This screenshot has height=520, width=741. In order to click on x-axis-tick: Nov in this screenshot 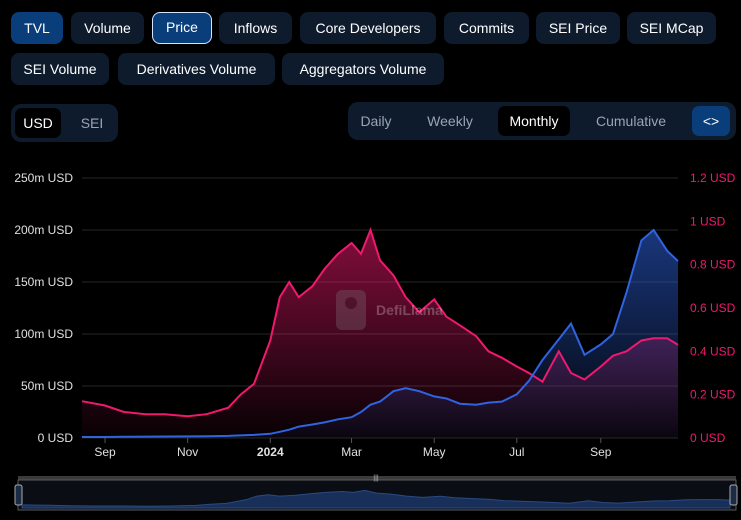, I will do `click(187, 452)`.